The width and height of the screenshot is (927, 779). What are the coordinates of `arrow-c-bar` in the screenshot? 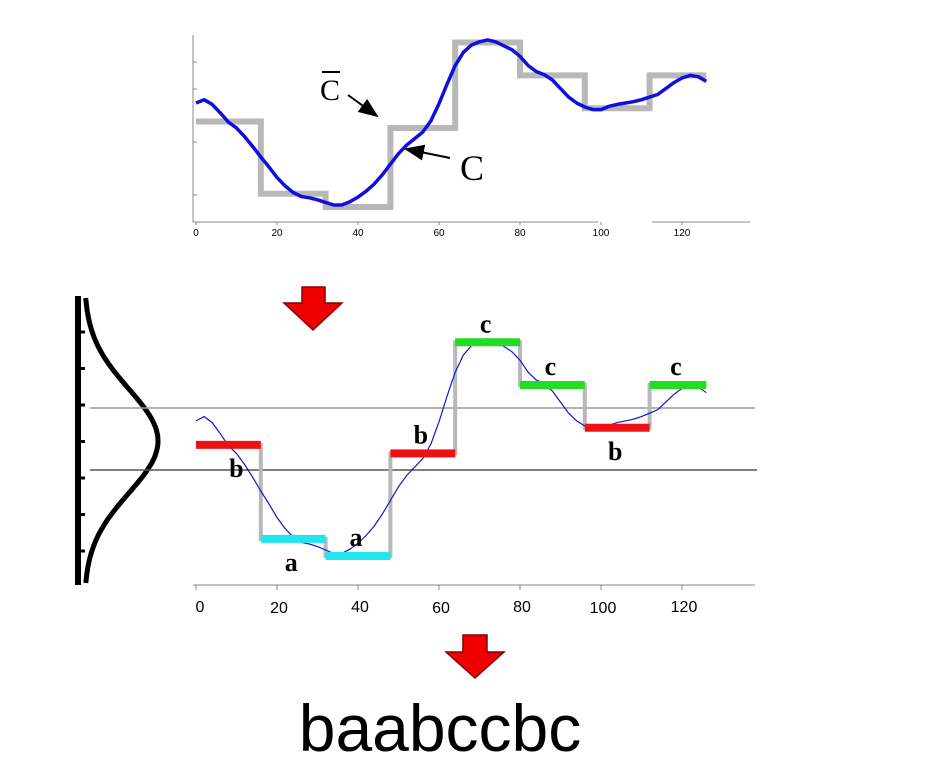 It's located at (363, 106).